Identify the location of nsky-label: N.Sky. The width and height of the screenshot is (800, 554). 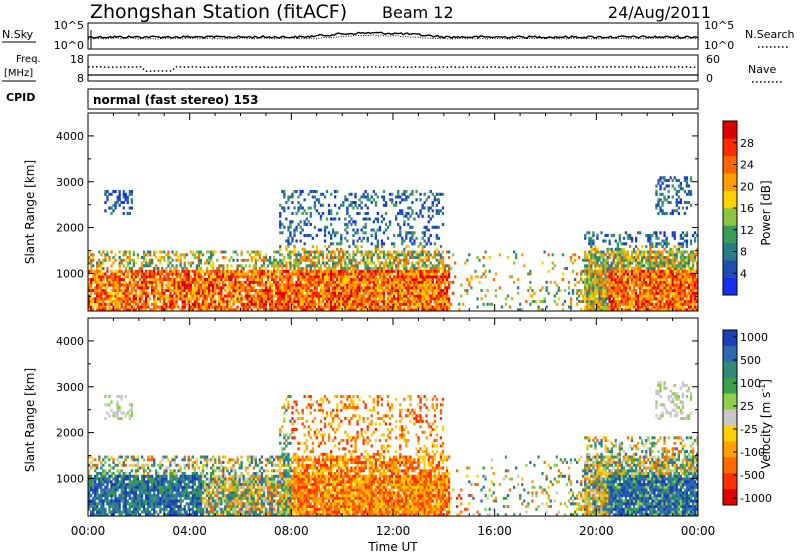
(18, 34).